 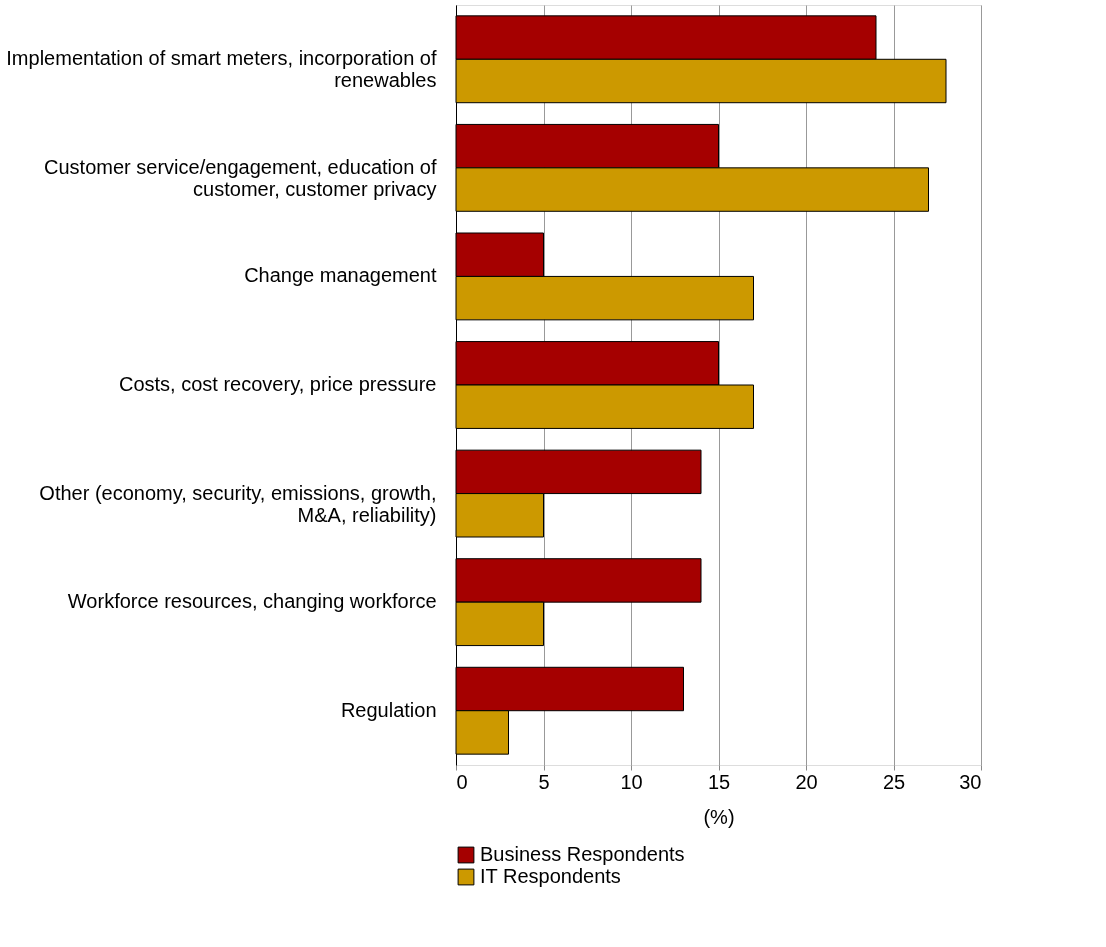 What do you see at coordinates (544, 781) in the screenshot?
I see `x-tick-label: 5` at bounding box center [544, 781].